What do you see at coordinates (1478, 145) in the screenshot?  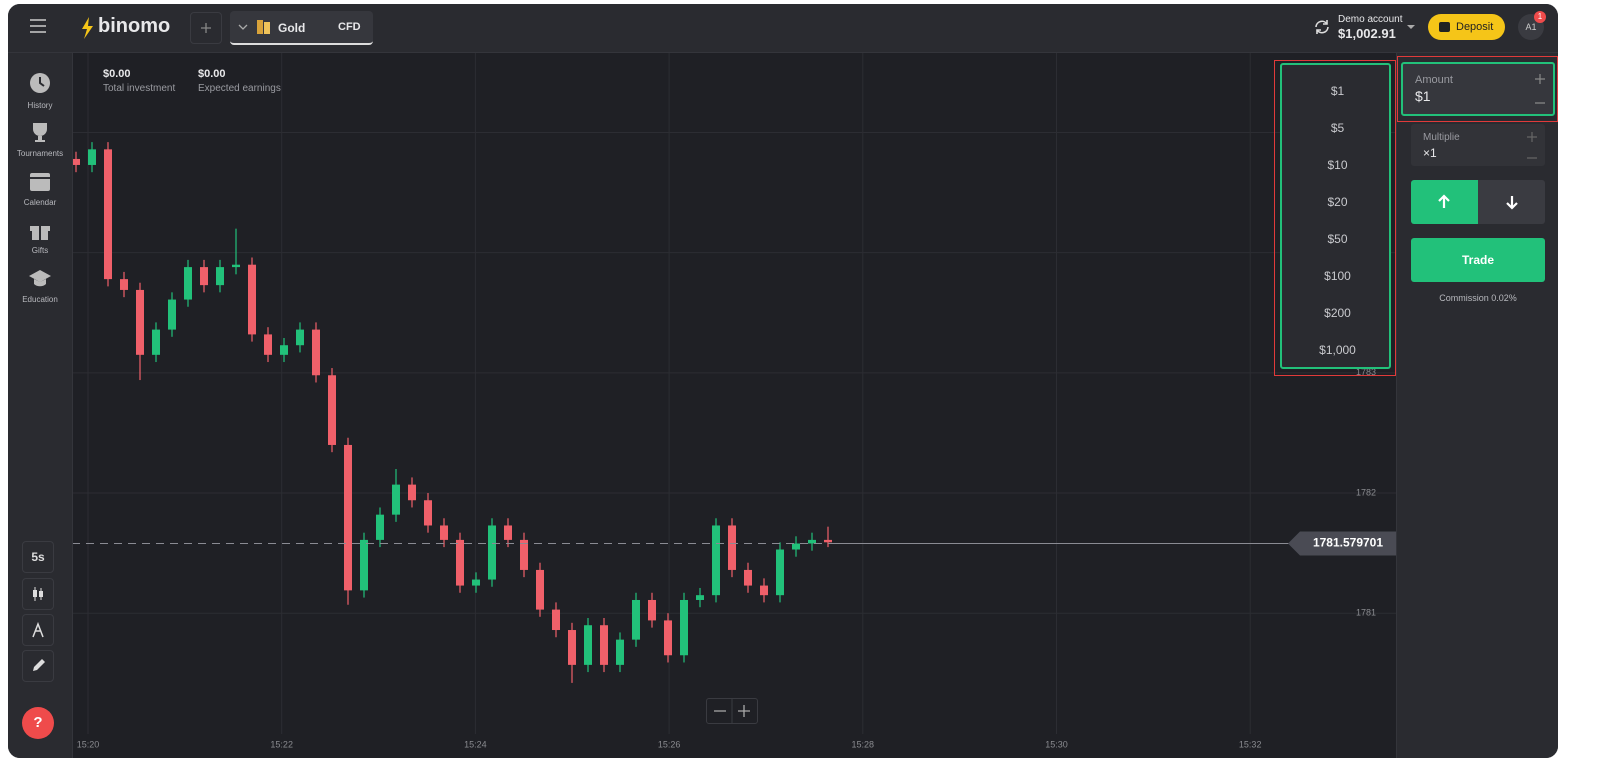 I see `multiplier-input: Multiplie ×1` at bounding box center [1478, 145].